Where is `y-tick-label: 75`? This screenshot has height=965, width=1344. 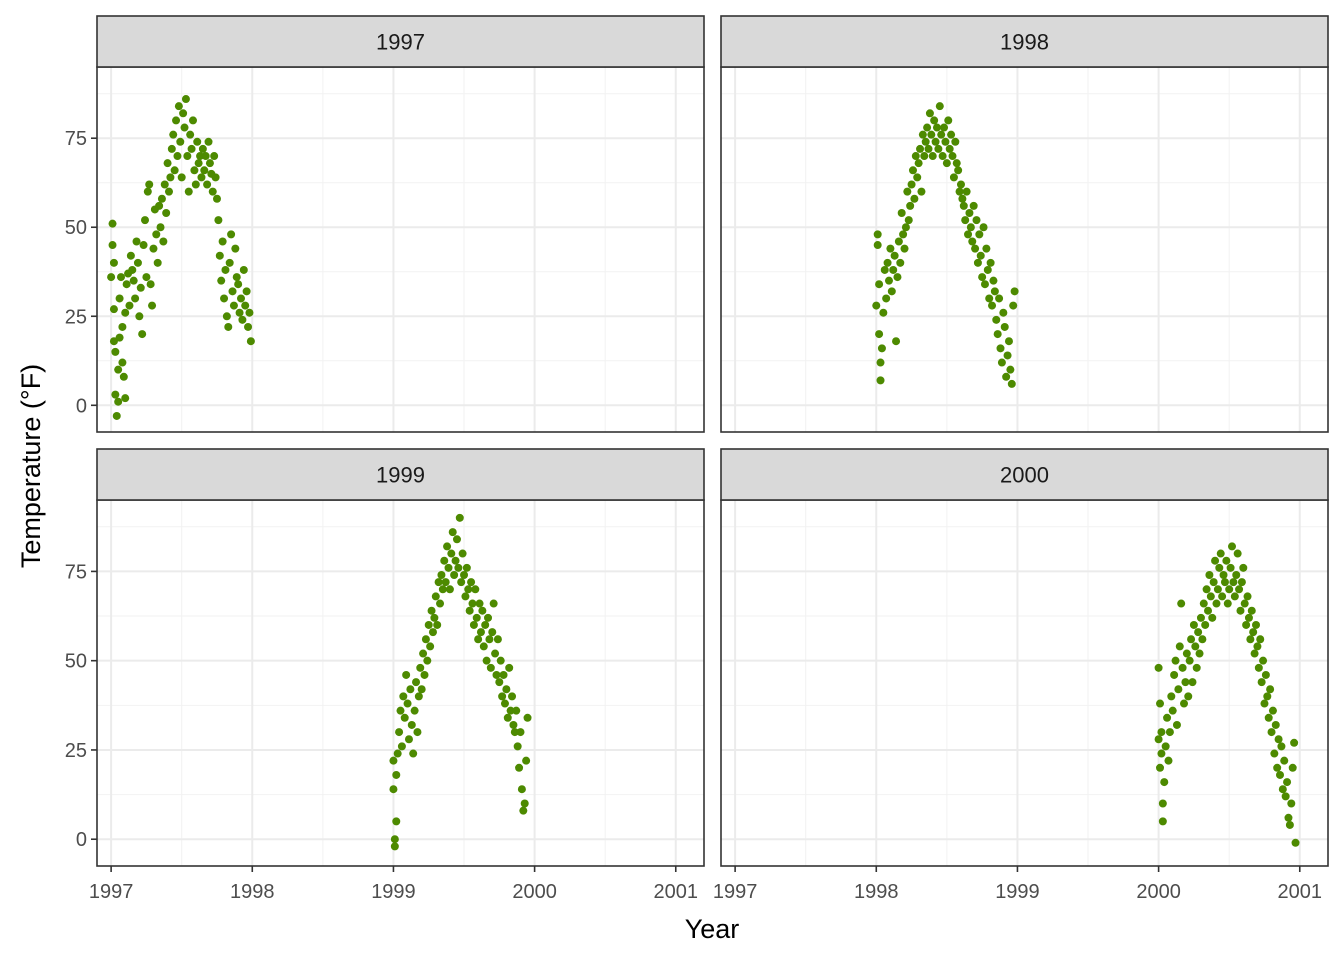
y-tick-label: 75 is located at coordinates (76, 572).